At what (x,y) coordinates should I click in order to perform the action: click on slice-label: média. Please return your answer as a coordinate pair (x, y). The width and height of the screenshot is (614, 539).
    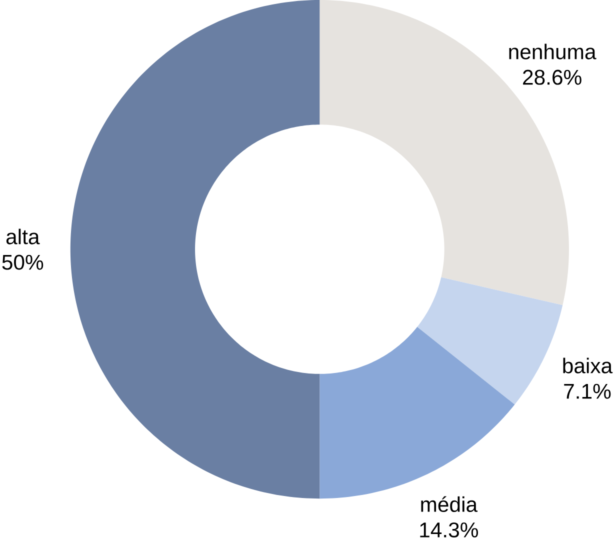
    Looking at the image, I should click on (449, 504).